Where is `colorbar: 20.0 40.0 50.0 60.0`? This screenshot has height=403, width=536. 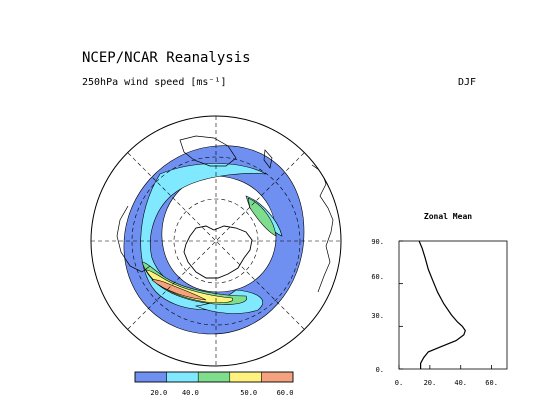
colorbar: 20.0 40.0 50.0 60.0 is located at coordinates (214, 384).